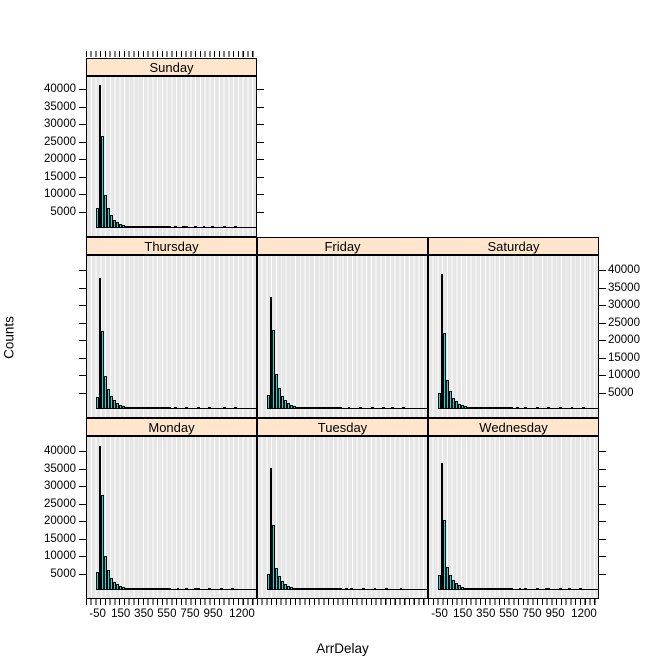  What do you see at coordinates (342, 246) in the screenshot?
I see `strip-label: Friday` at bounding box center [342, 246].